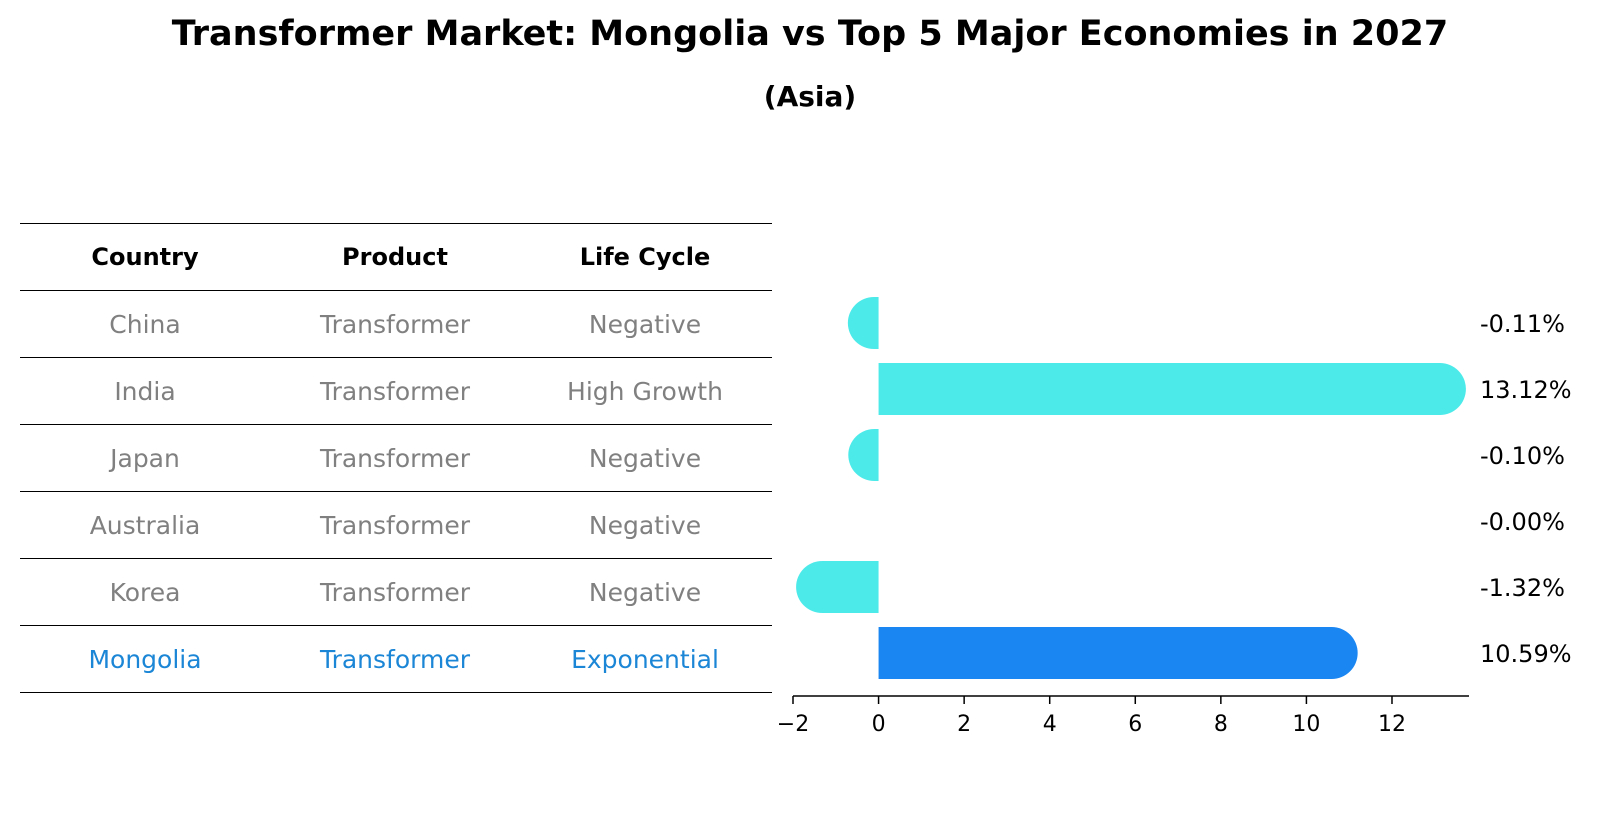 This screenshot has height=823, width=1604. I want to click on bar-value-label: -0.00%, so click(1522, 522).